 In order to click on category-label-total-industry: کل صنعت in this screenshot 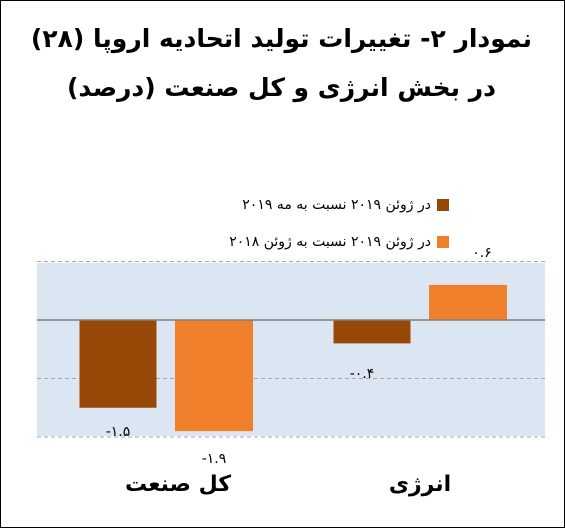, I will do `click(178, 484)`.